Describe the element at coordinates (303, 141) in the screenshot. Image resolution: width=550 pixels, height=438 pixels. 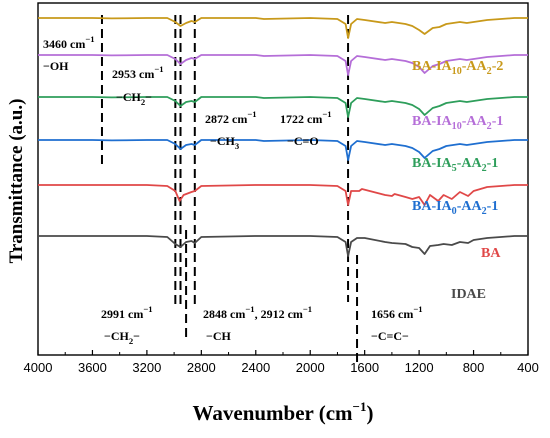
I see `annotation-group: −C=O` at that location.